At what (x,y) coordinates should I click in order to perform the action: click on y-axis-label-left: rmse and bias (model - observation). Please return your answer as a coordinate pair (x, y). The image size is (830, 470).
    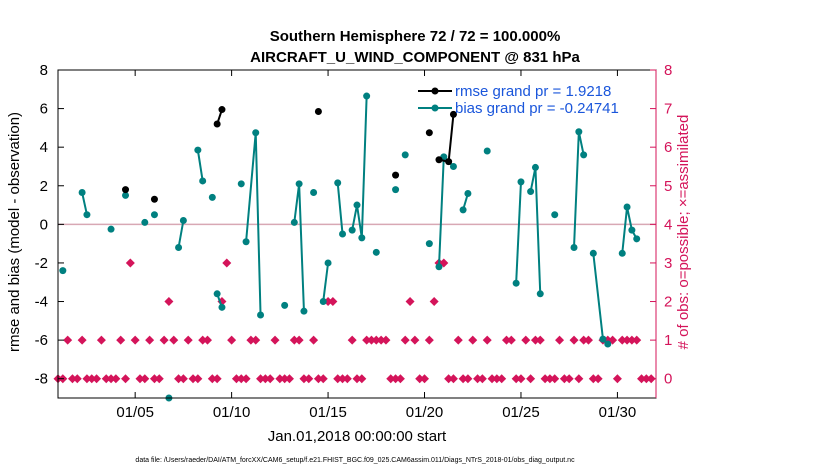
    Looking at the image, I should click on (14, 232).